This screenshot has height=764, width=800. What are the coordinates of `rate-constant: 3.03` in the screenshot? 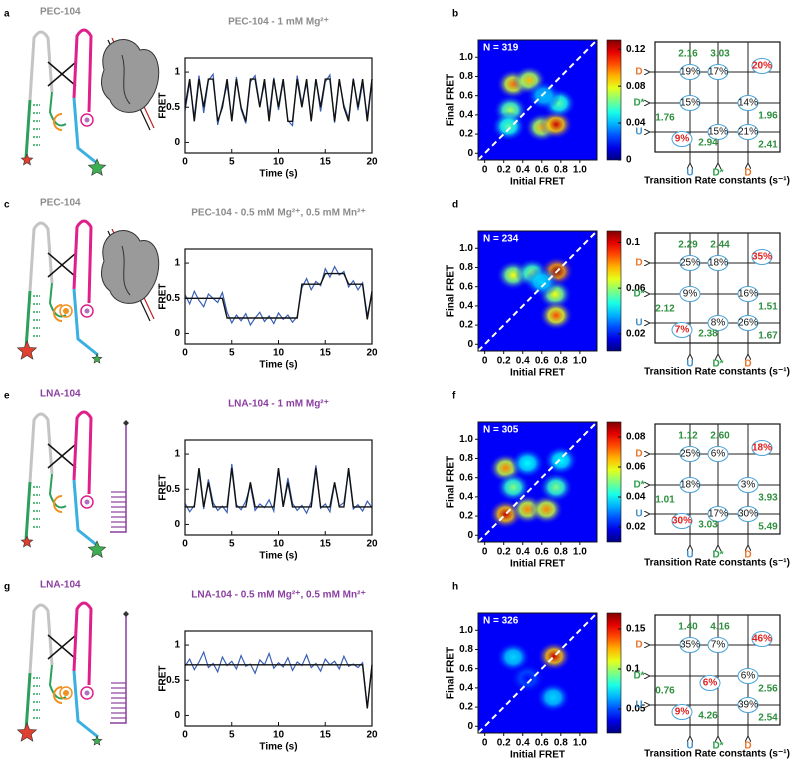 It's located at (708, 525).